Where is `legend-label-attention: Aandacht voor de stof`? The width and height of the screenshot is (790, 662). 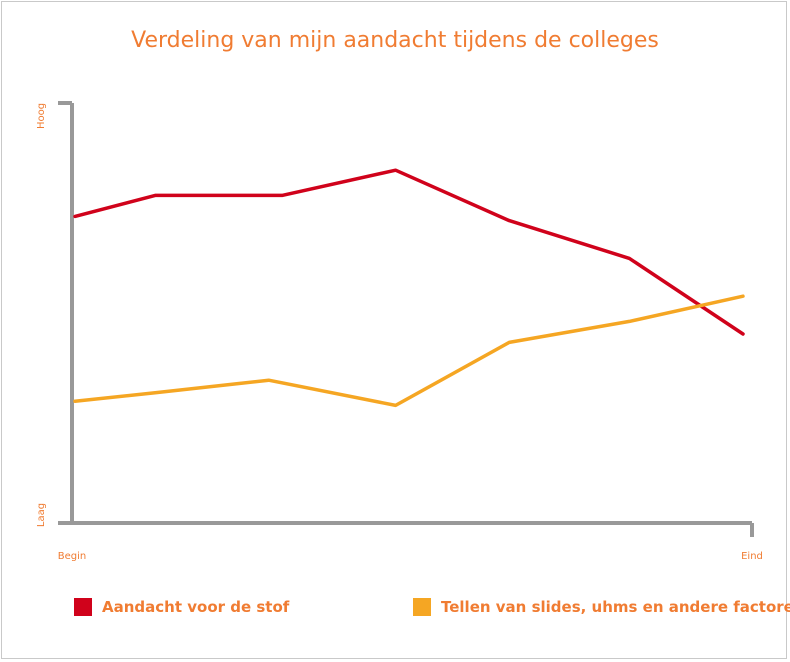
legend-label-attention: Aandacht voor de stof is located at coordinates (196, 607).